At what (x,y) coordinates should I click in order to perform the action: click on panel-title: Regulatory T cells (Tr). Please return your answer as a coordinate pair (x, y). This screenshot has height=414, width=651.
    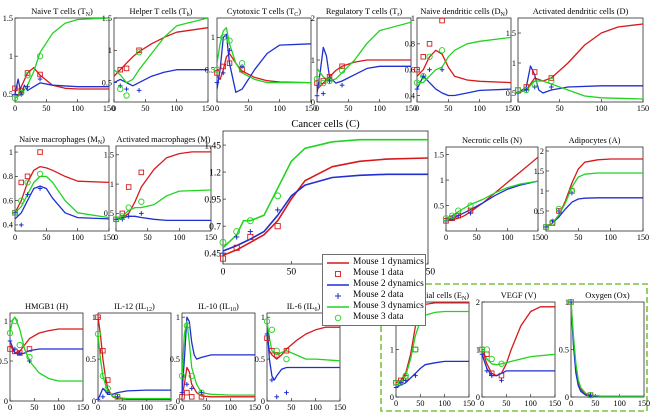
    Looking at the image, I should click on (364, 12).